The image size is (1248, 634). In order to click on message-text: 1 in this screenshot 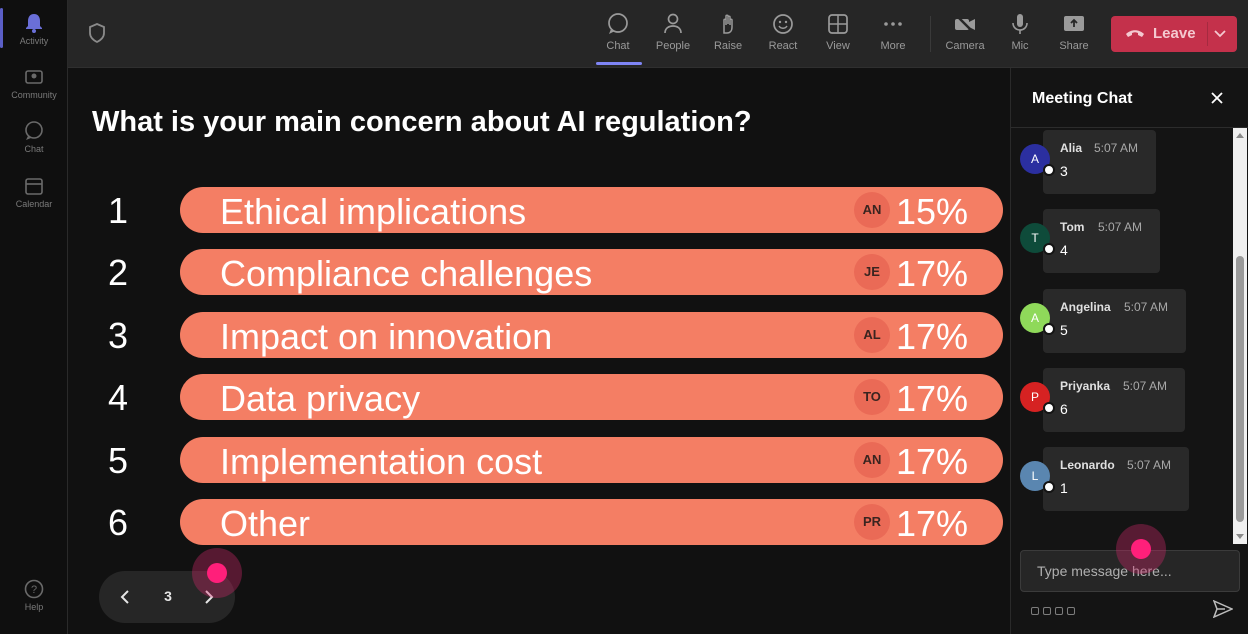, I will do `click(1064, 488)`.